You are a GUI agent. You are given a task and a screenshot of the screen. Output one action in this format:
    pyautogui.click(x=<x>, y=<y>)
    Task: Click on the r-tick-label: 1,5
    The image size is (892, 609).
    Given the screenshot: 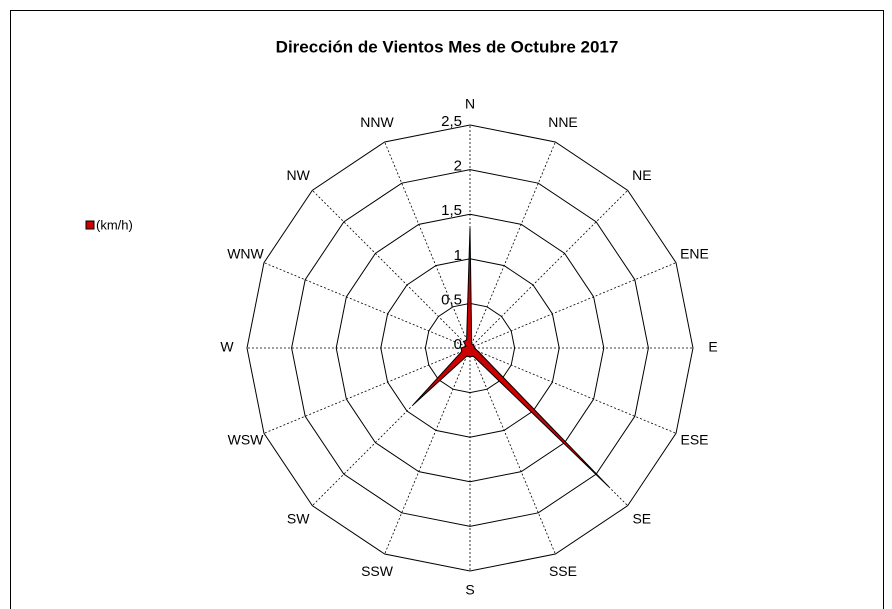 What is the action you would take?
    pyautogui.click(x=451, y=210)
    